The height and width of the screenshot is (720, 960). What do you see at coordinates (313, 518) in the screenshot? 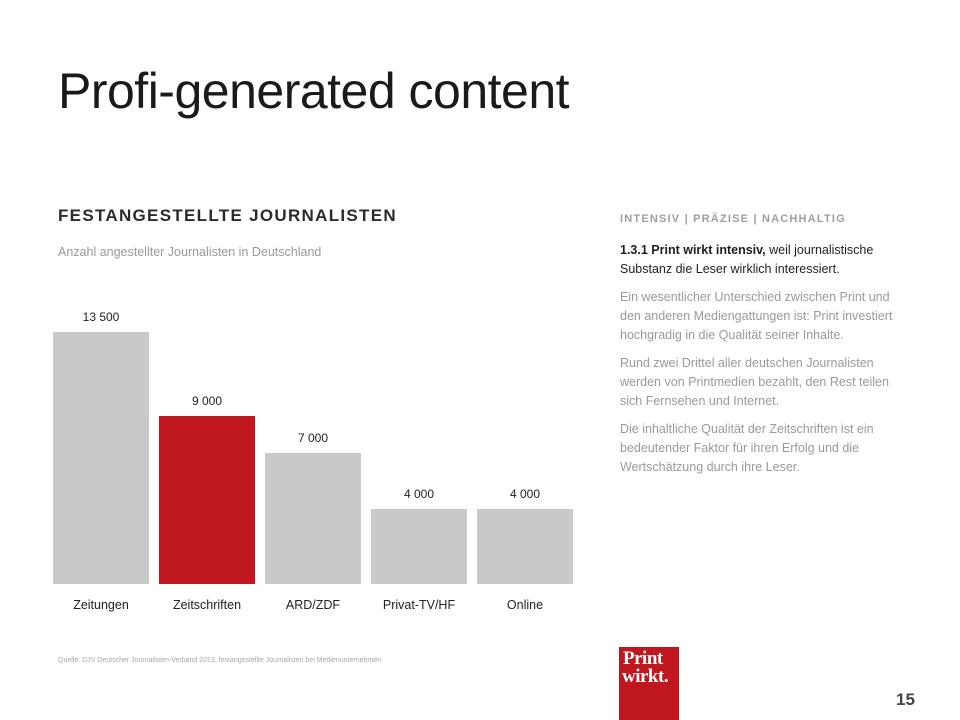
I see `bar-ard-zdf` at bounding box center [313, 518].